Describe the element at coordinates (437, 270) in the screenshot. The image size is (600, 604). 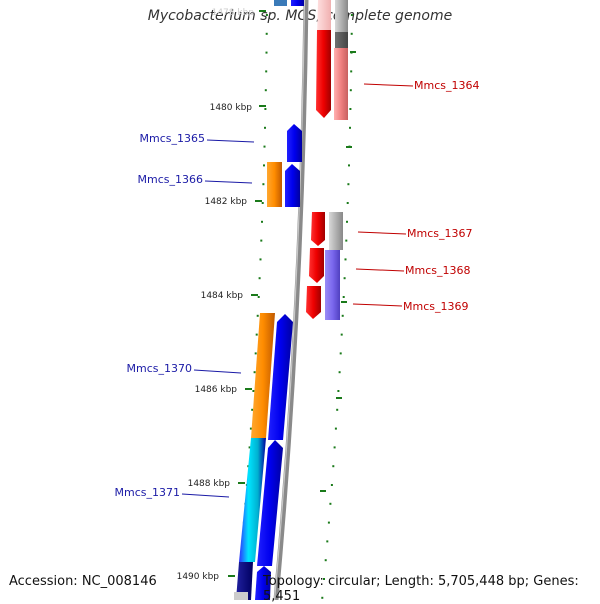
I see `gene-label-mmcs-1368: Mmcs_1368` at that location.